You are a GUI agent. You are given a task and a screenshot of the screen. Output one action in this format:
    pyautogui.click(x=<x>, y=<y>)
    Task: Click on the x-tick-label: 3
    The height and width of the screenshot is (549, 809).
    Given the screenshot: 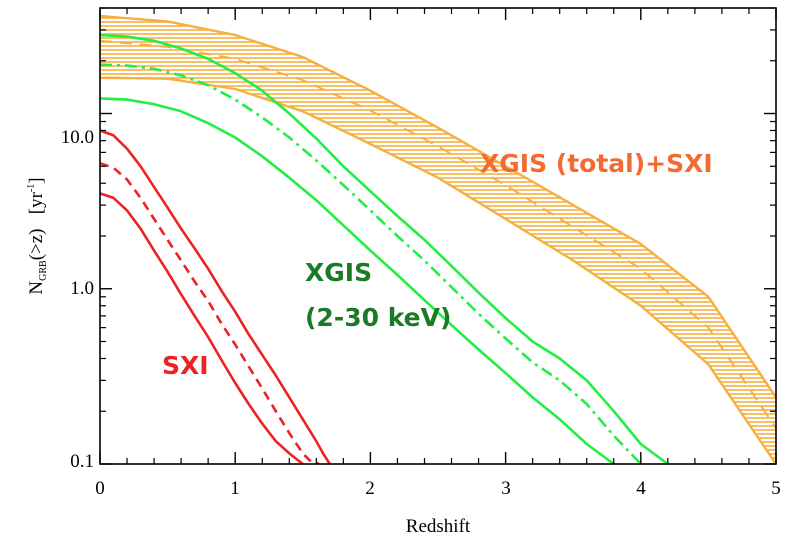 What is the action you would take?
    pyautogui.click(x=506, y=488)
    